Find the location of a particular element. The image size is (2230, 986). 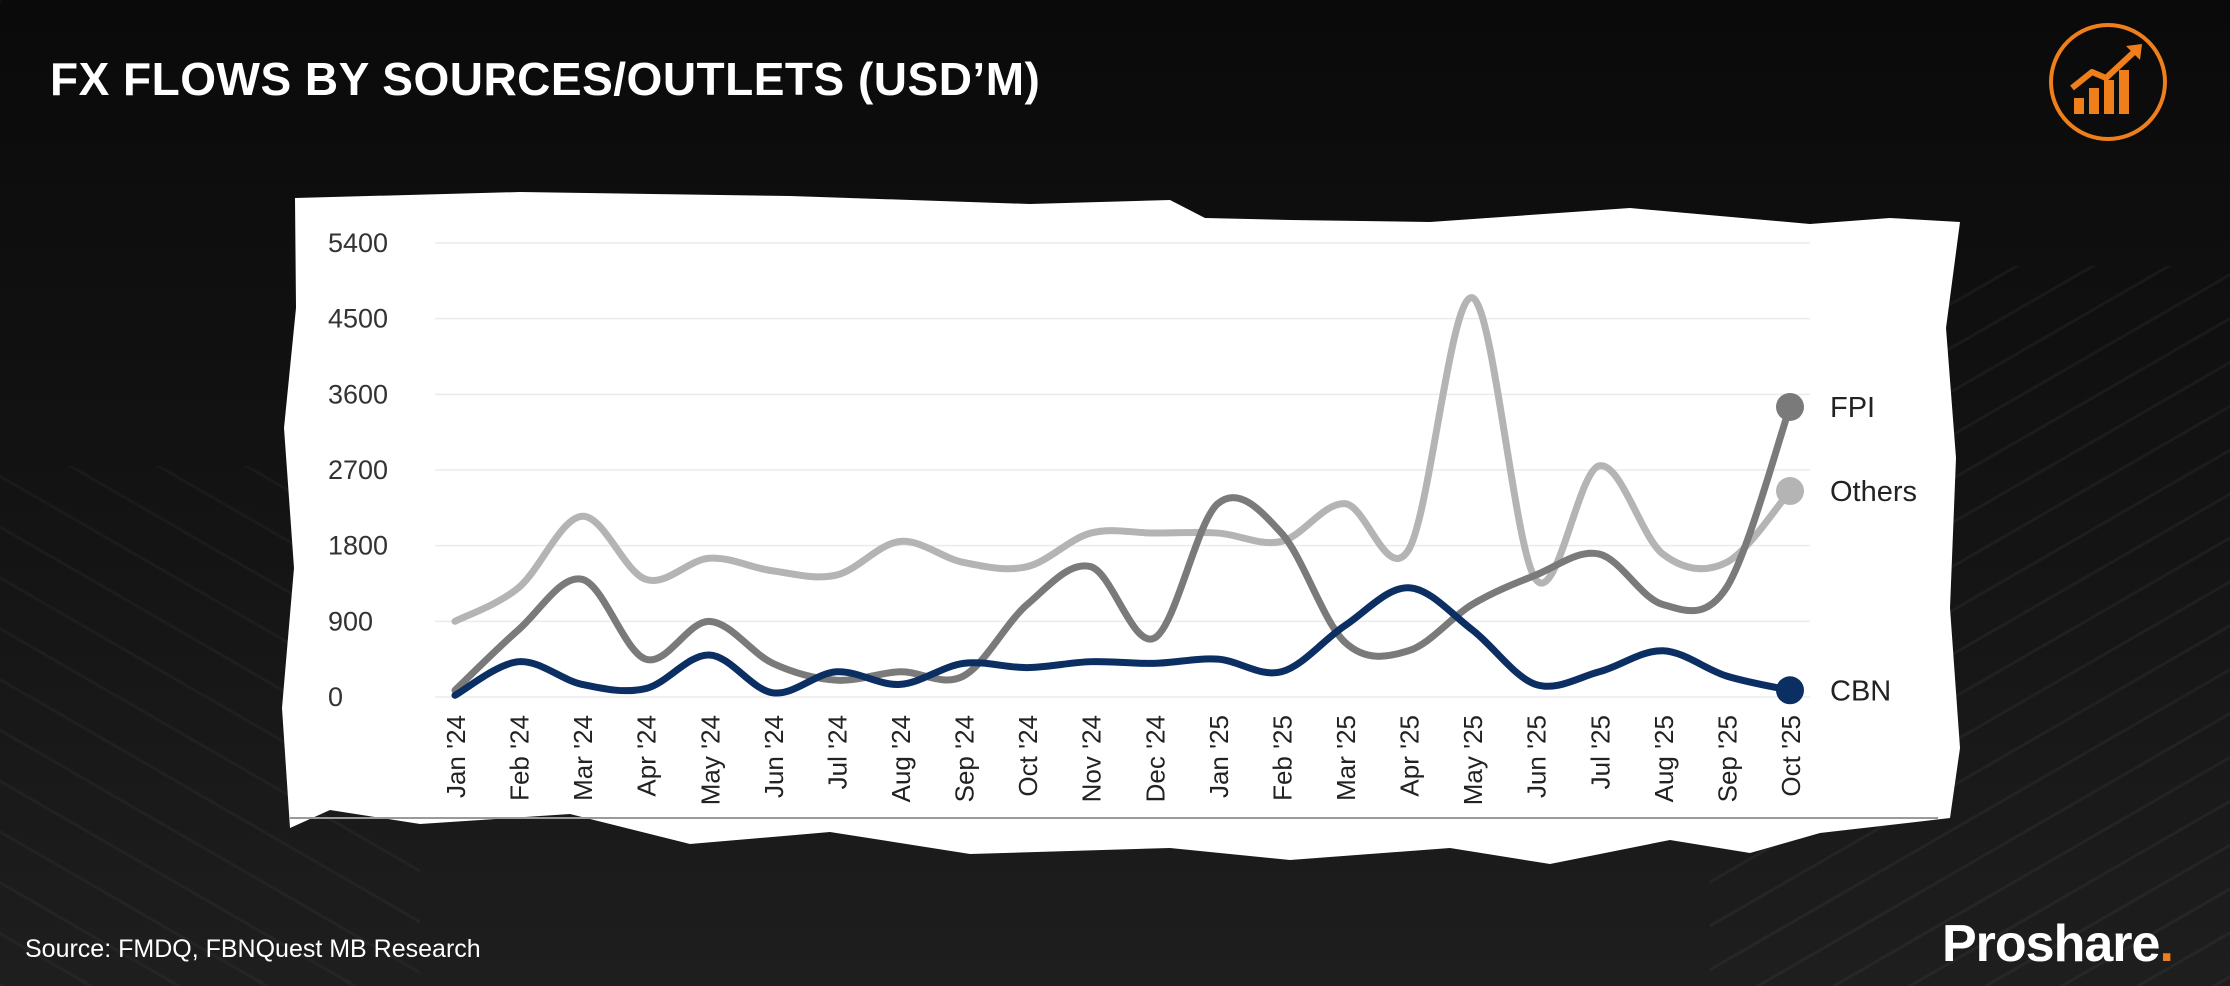

x-tick-label: May '25 is located at coordinates (1473, 760).